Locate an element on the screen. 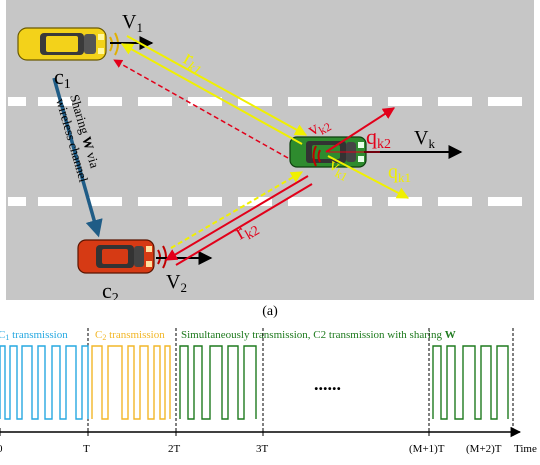 This screenshot has width=540, height=465. link-k-to-c1-dashed is located at coordinates (201, 109).